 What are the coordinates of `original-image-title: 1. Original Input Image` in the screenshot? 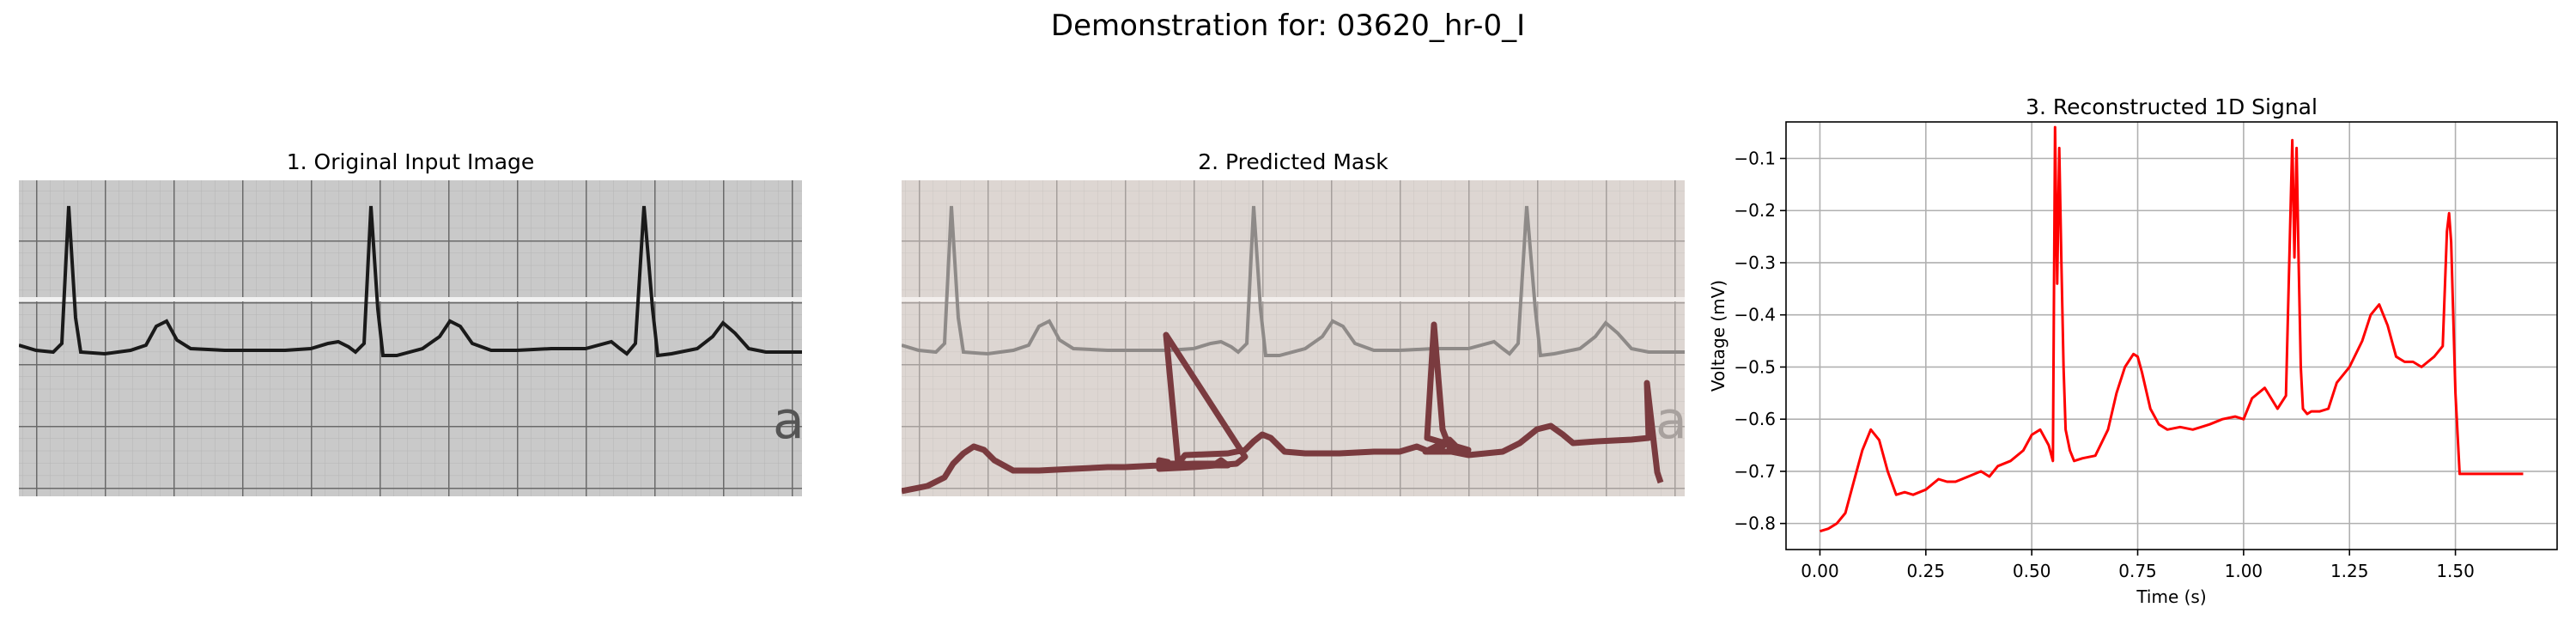 It's located at (410, 161).